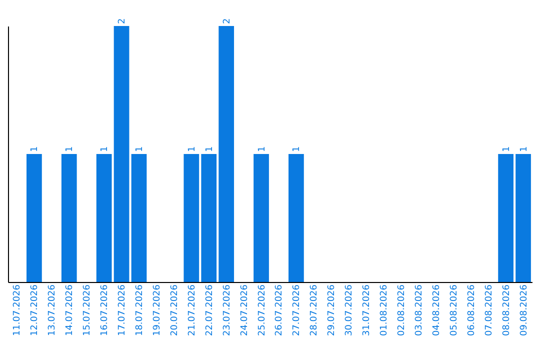 The width and height of the screenshot is (540, 340). Describe the element at coordinates (402, 310) in the screenshot. I see `x-tick-label: 02.08.2026` at that location.